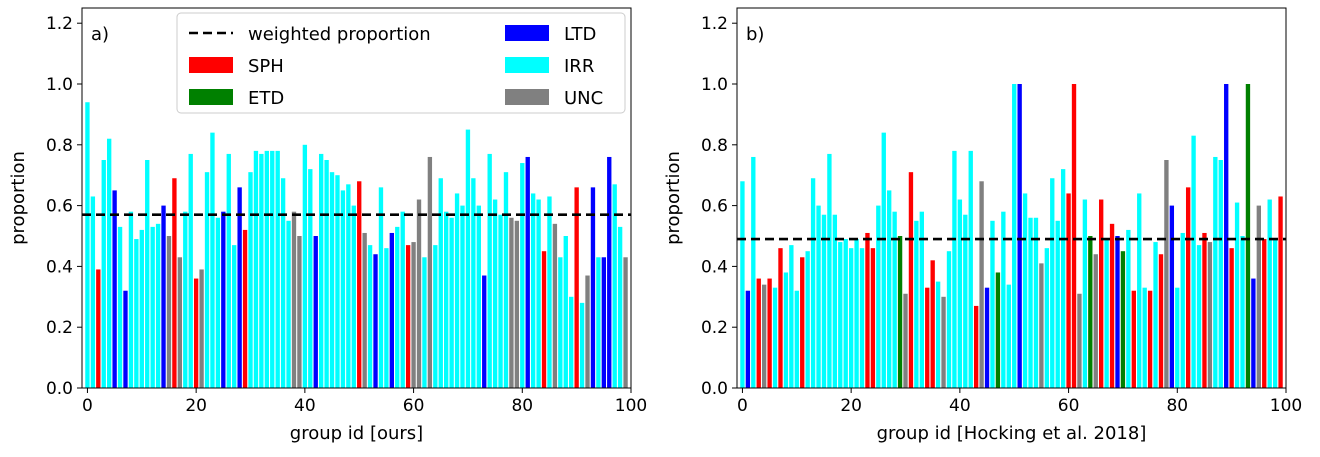 Image resolution: width=1320 pixels, height=457 pixels. I want to click on y-tick-label: 1.2, so click(59, 24).